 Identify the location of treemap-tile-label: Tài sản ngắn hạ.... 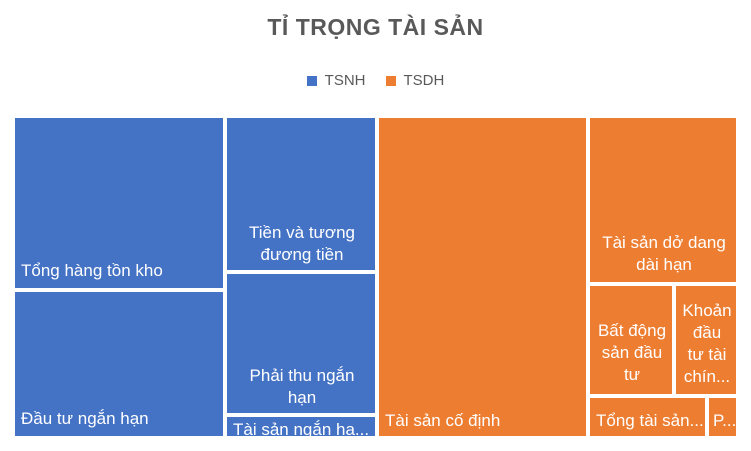
(301, 429).